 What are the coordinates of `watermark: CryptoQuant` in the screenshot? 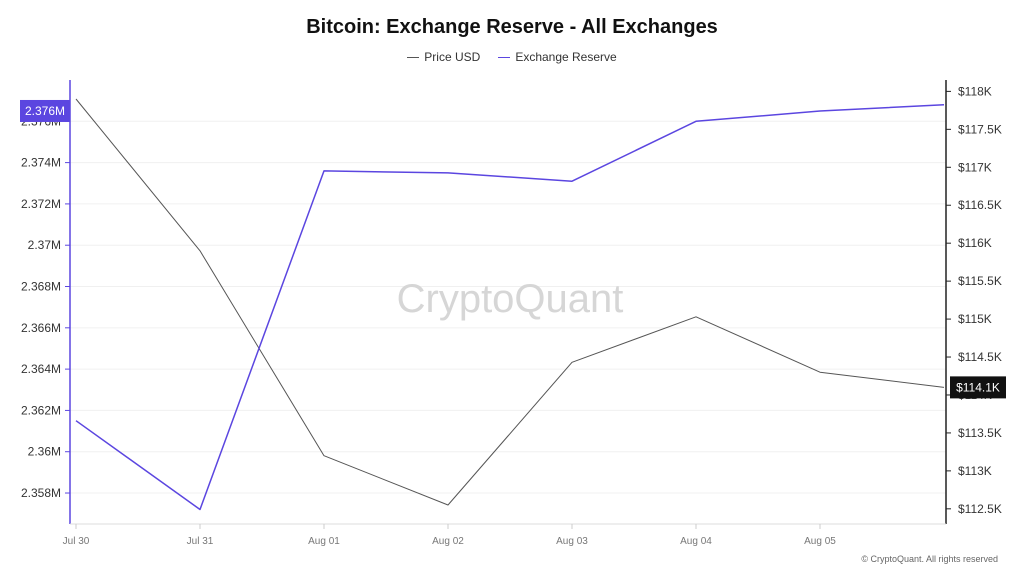 It's located at (510, 299).